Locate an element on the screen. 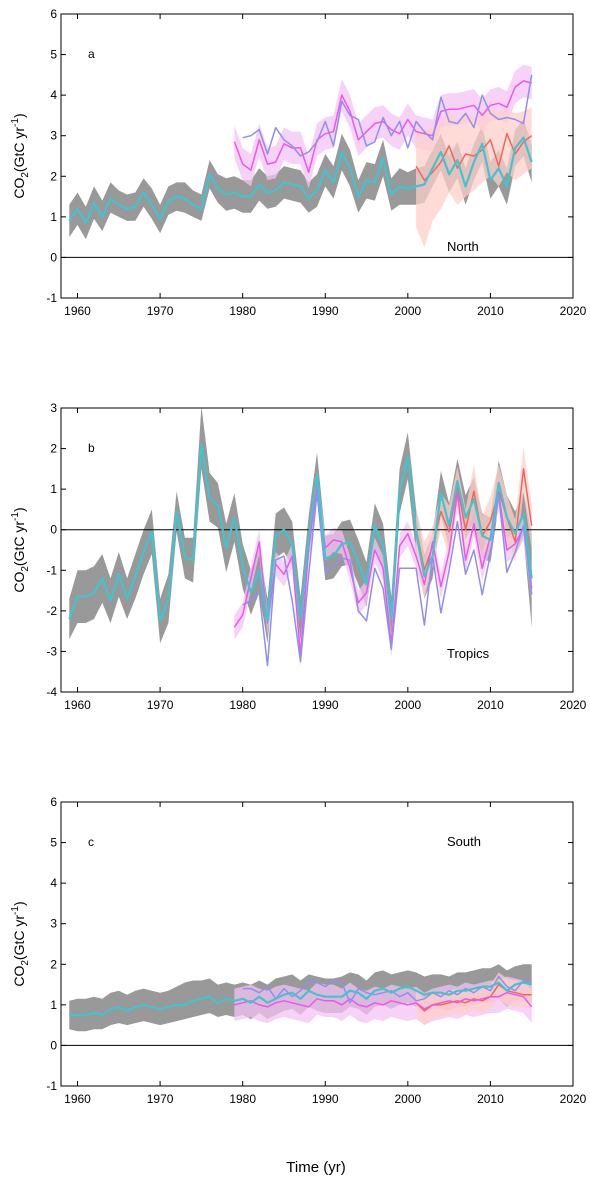 The width and height of the screenshot is (590, 1186). panel-letter: c is located at coordinates (91, 842).